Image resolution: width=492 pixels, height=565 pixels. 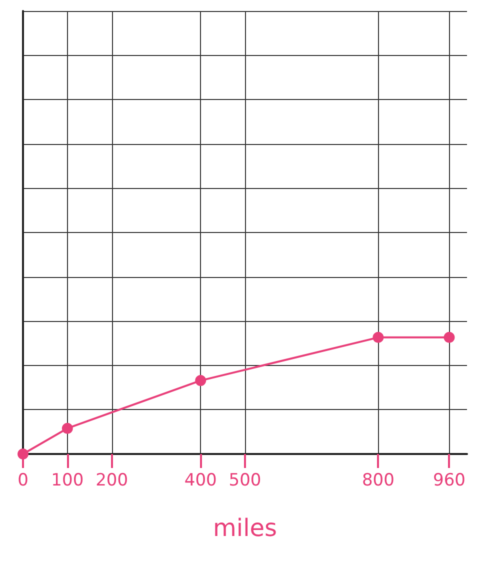 I want to click on x-tick-label: 200, so click(x=112, y=480).